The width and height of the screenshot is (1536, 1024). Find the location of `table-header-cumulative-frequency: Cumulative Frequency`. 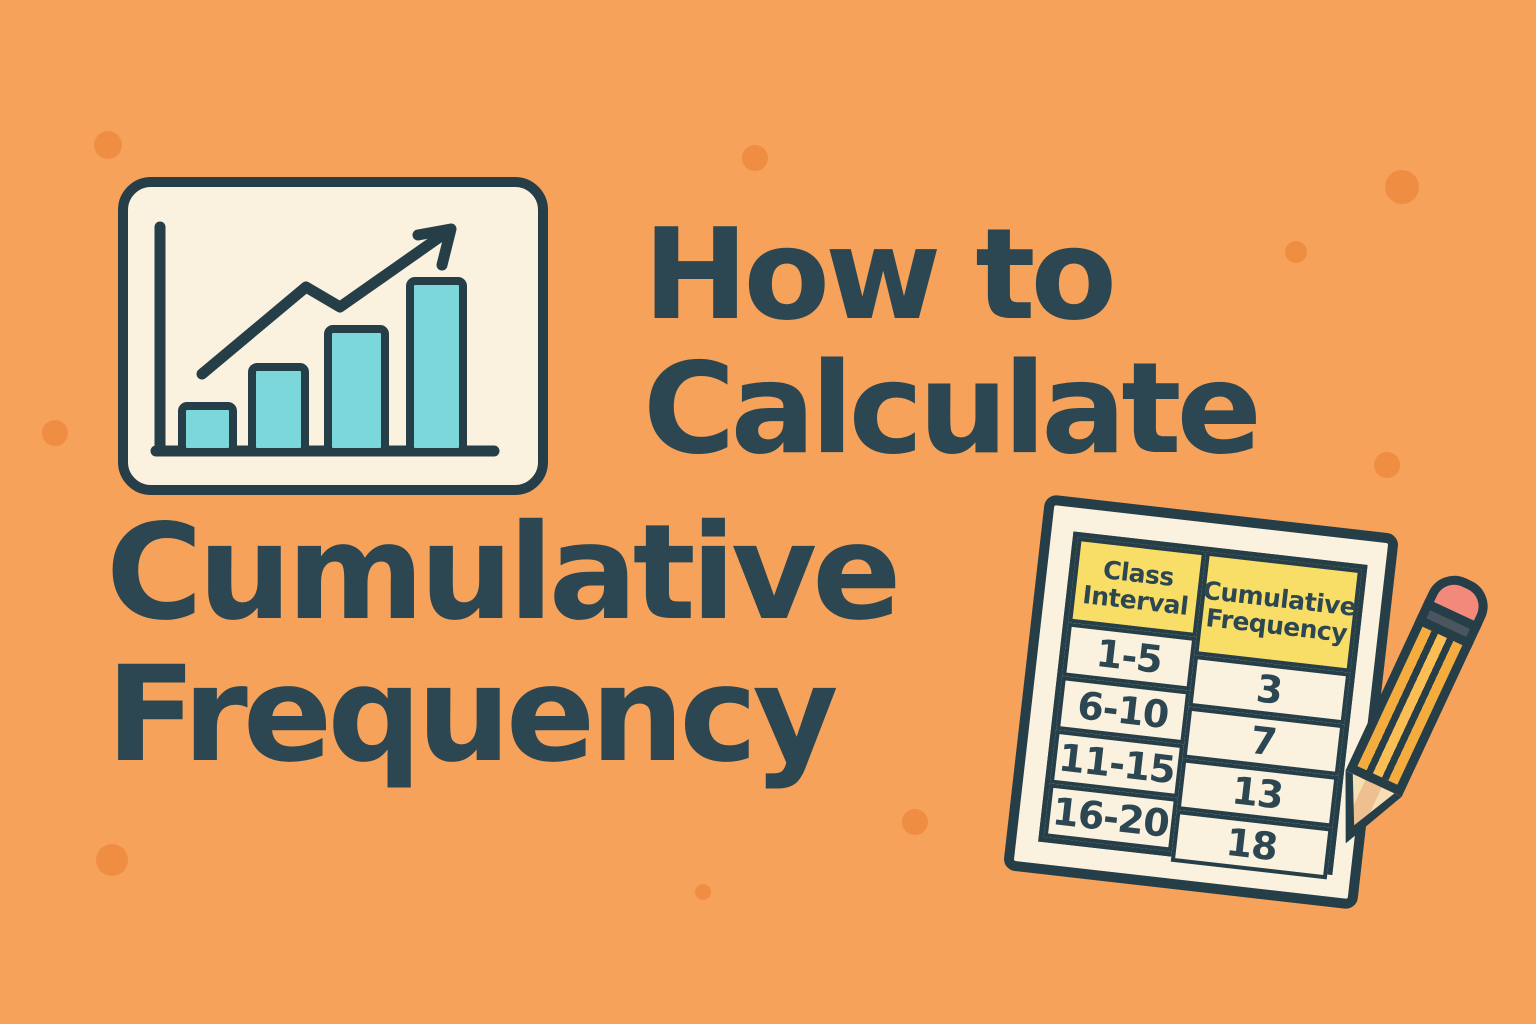

table-header-cumulative-frequency: Cumulative Frequency is located at coordinates (1278, 612).